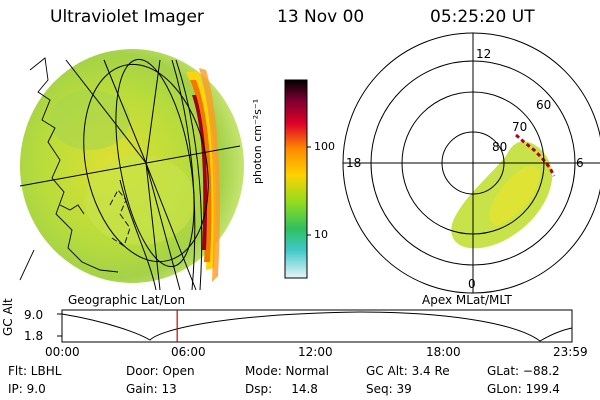 Image resolution: width=600 pixels, height=400 pixels. Describe the element at coordinates (467, 300) in the screenshot. I see `right-panel-caption: Apex MLat/MLT` at that location.